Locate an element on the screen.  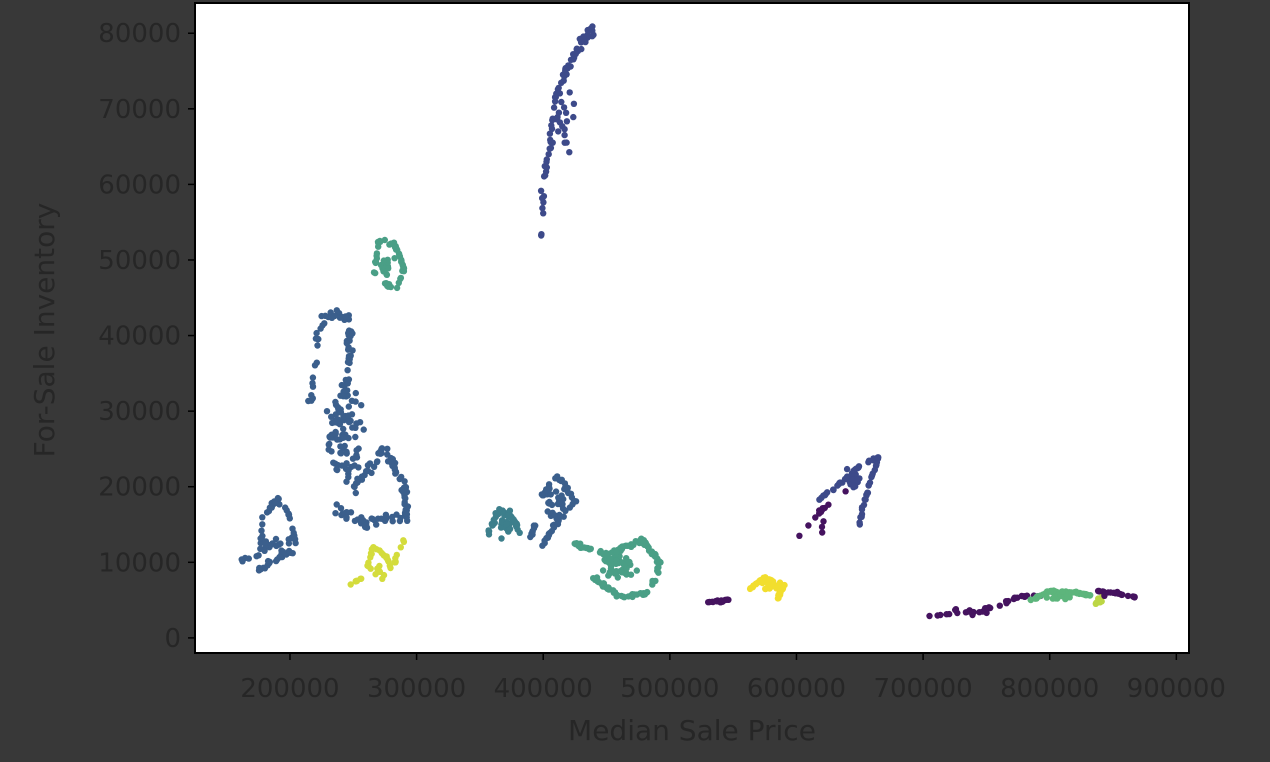
x-axis-title: Median Sale Price is located at coordinates (692, 730).